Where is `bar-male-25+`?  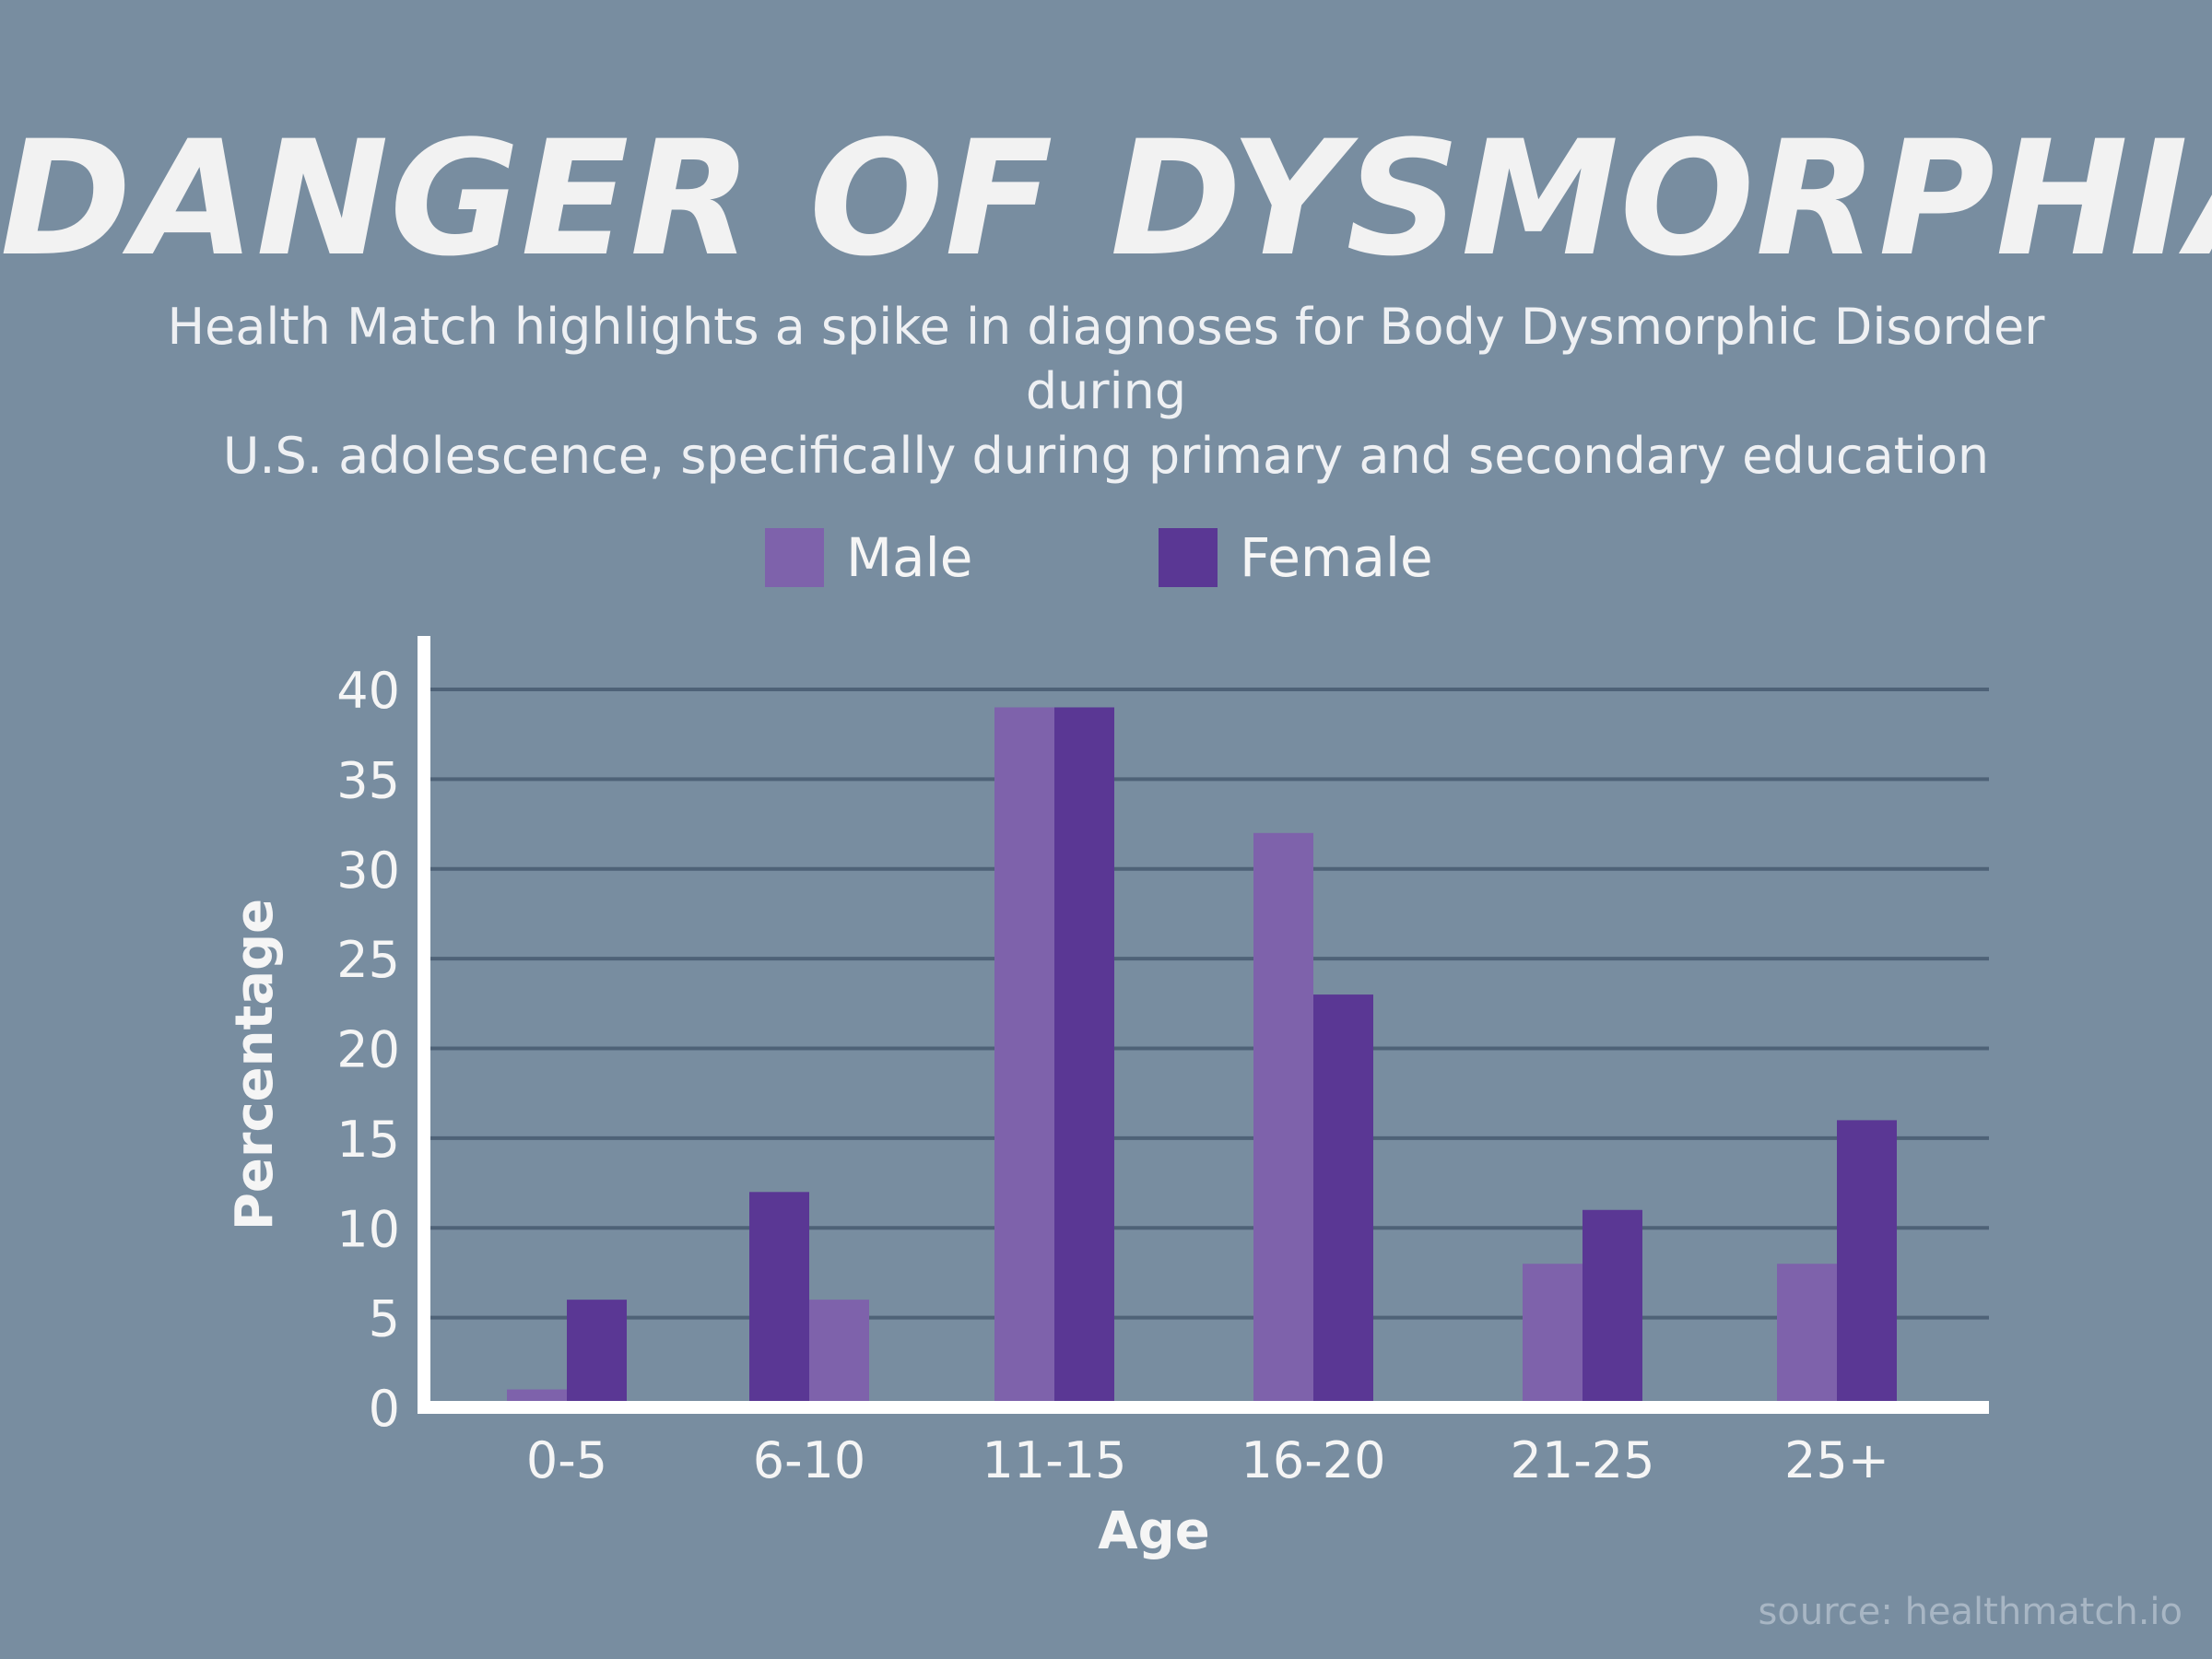
bar-male-25+ is located at coordinates (1807, 1335).